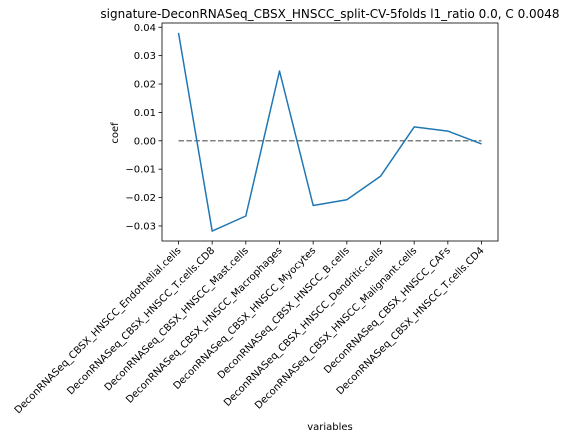 The width and height of the screenshot is (567, 439). What do you see at coordinates (145, 85) in the screenshot?
I see `y-tick-label: 0.02` at bounding box center [145, 85].